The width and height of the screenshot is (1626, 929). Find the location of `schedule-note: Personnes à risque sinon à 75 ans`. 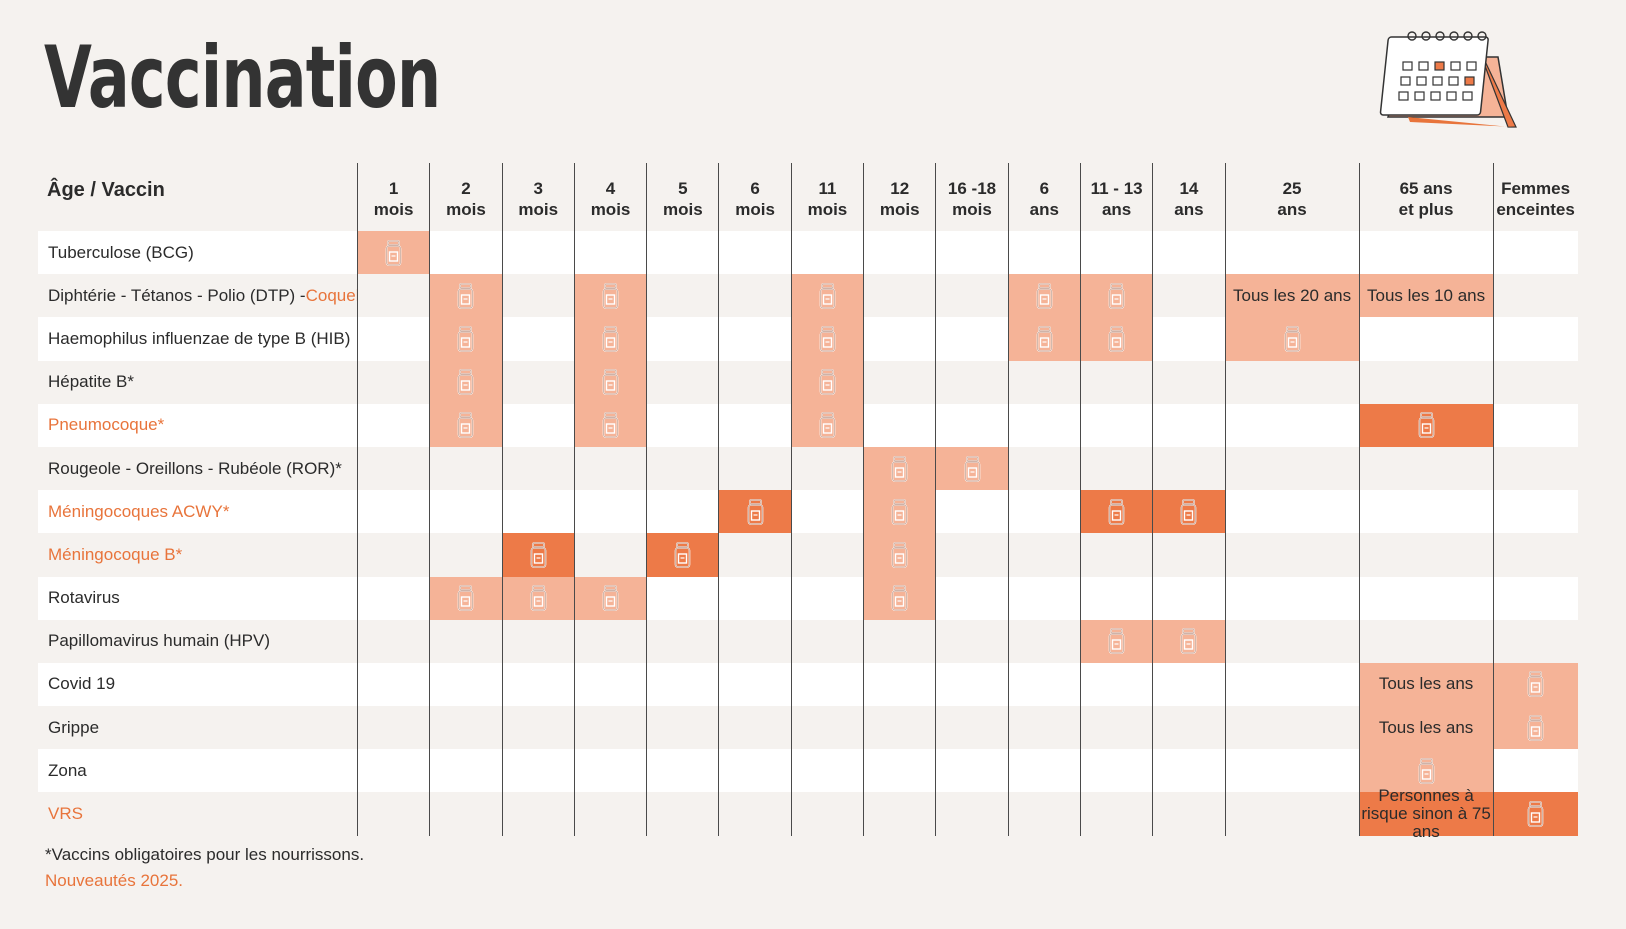

schedule-note: Personnes à risque sinon à 75 ans is located at coordinates (1426, 814).